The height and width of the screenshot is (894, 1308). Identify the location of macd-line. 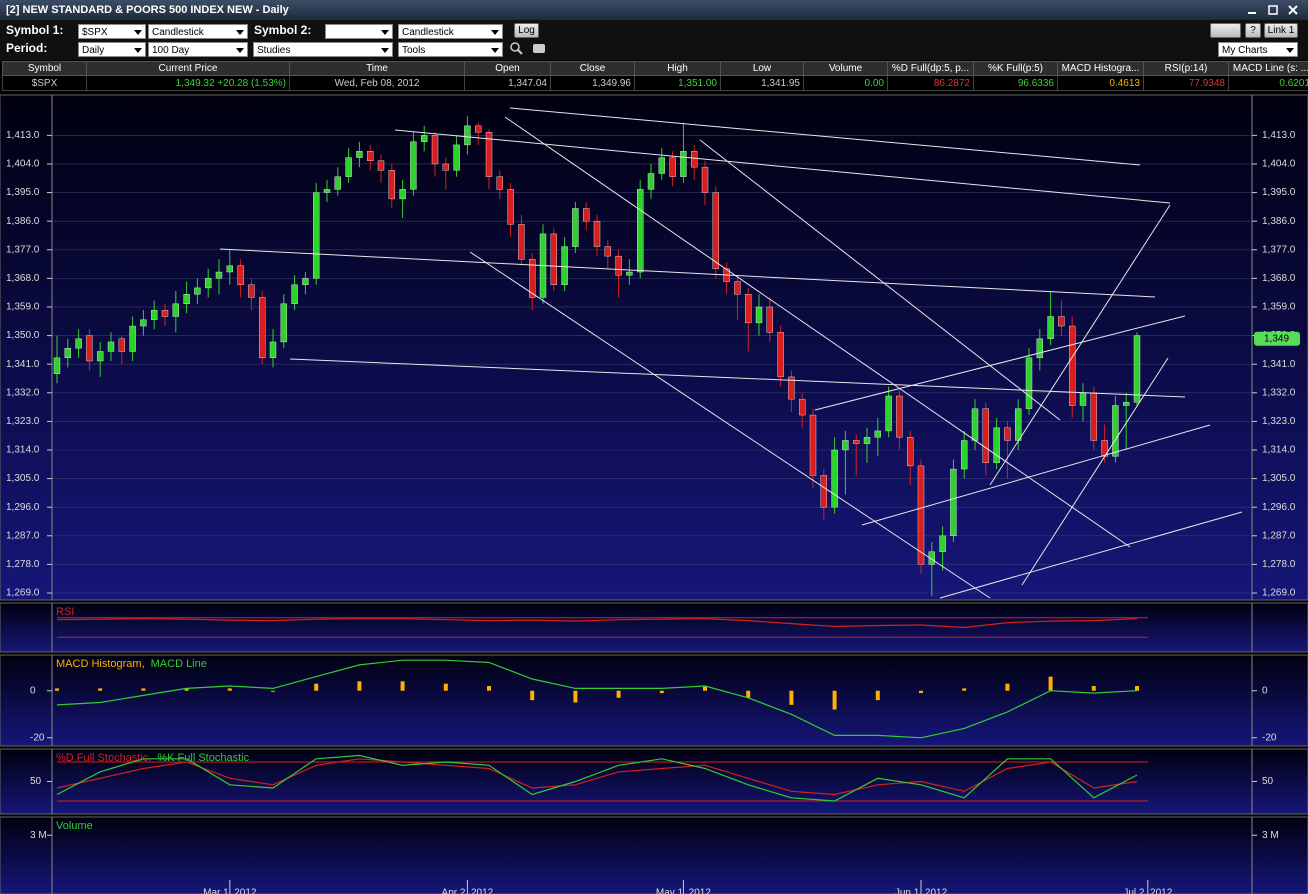
(597, 699).